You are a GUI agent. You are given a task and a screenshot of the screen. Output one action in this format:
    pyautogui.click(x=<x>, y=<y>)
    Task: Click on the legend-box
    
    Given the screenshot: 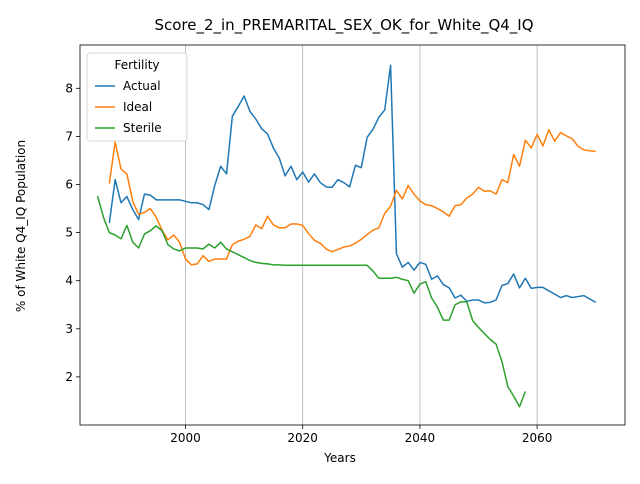 What is the action you would take?
    pyautogui.click(x=137, y=97)
    